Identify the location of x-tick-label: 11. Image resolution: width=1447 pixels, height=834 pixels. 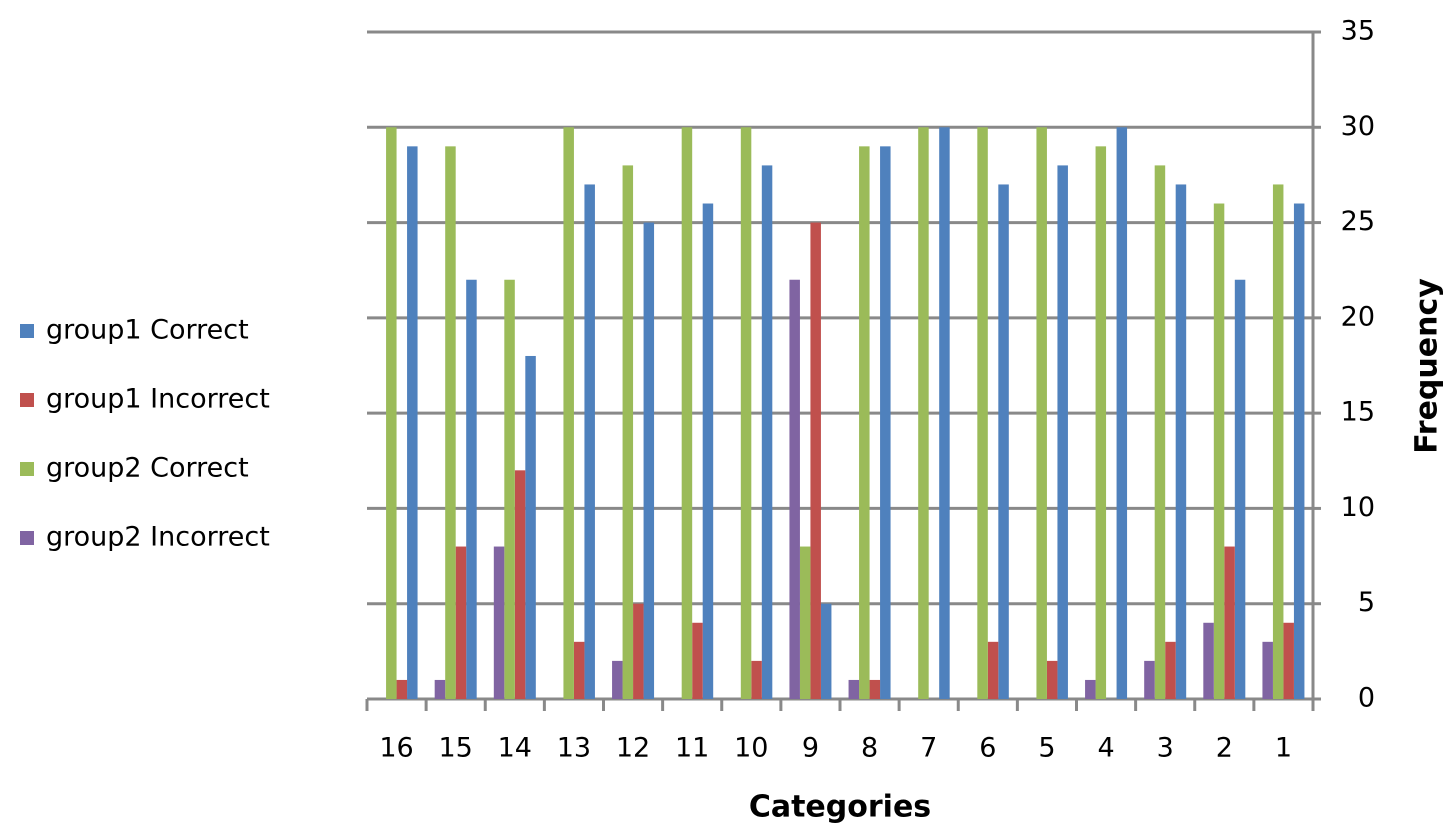
(692, 748).